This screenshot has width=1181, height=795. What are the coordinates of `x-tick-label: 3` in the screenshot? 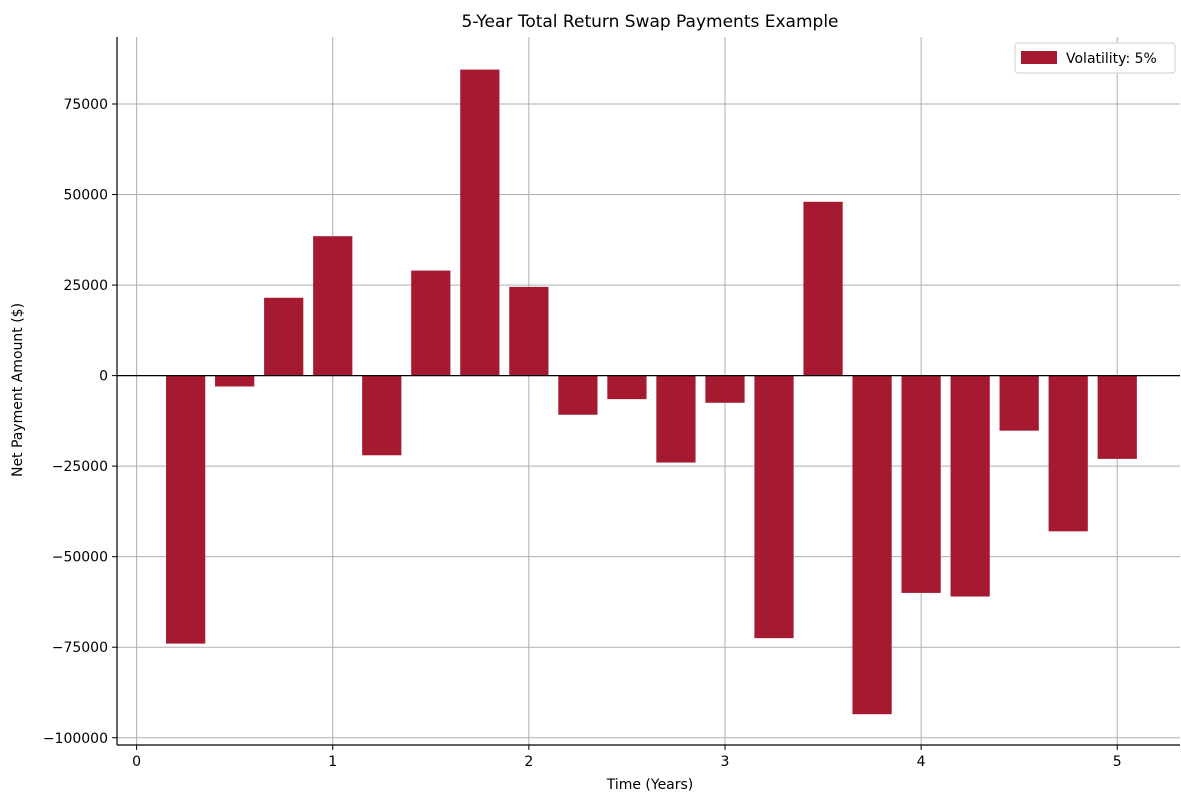 It's located at (725, 762).